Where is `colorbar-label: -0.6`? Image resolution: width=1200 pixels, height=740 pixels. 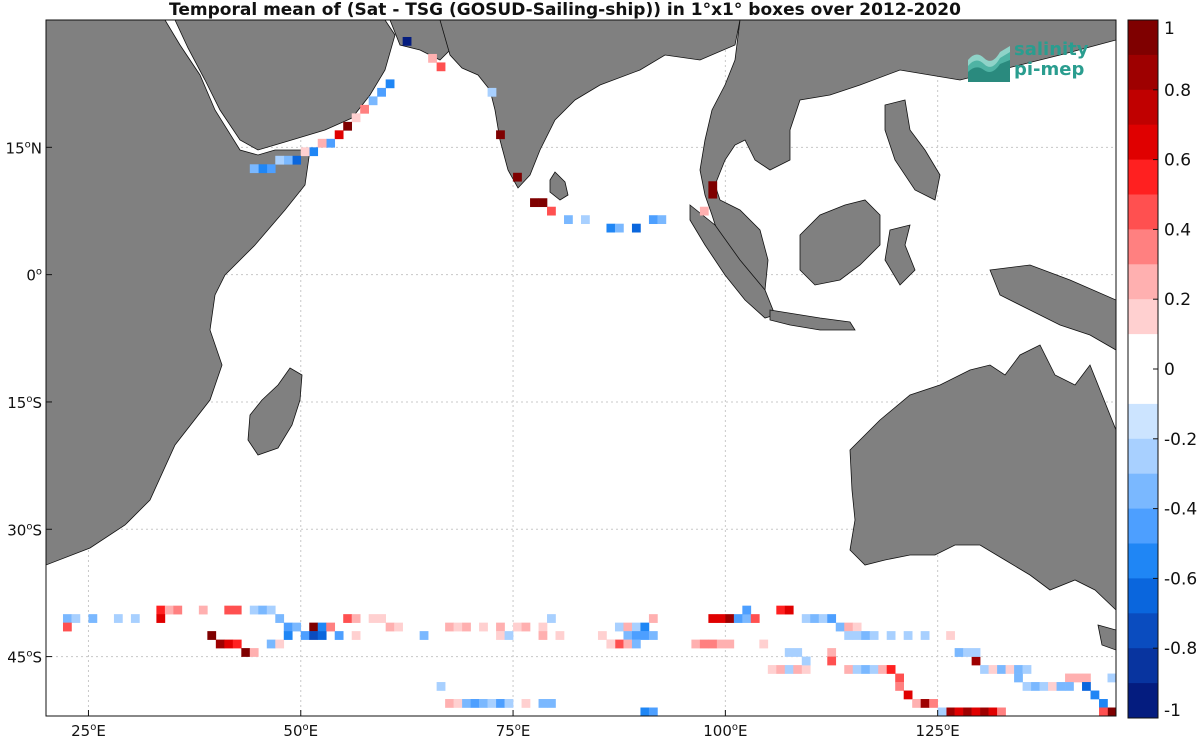
colorbar-label: -0.6 is located at coordinates (1180, 579).